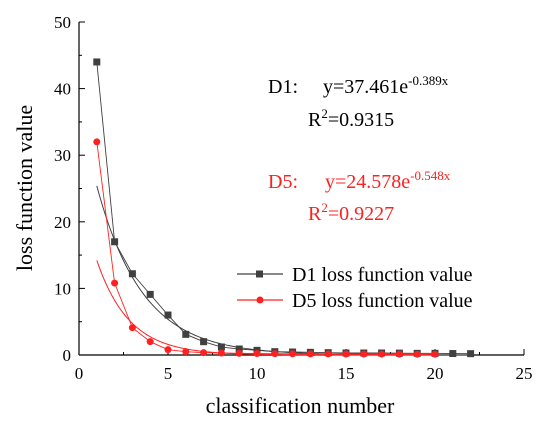 The width and height of the screenshot is (550, 426). What do you see at coordinates (388, 180) in the screenshot?
I see `d5-equation: y=24.578e-0.548x` at bounding box center [388, 180].